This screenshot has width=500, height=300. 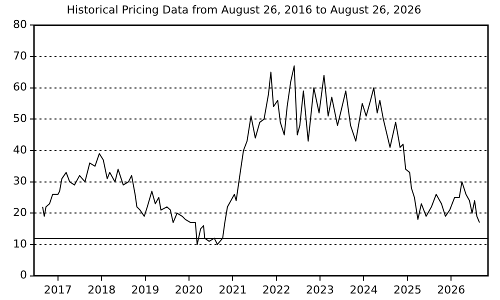 I want to click on y-tick-label: 30, so click(x=20, y=181).